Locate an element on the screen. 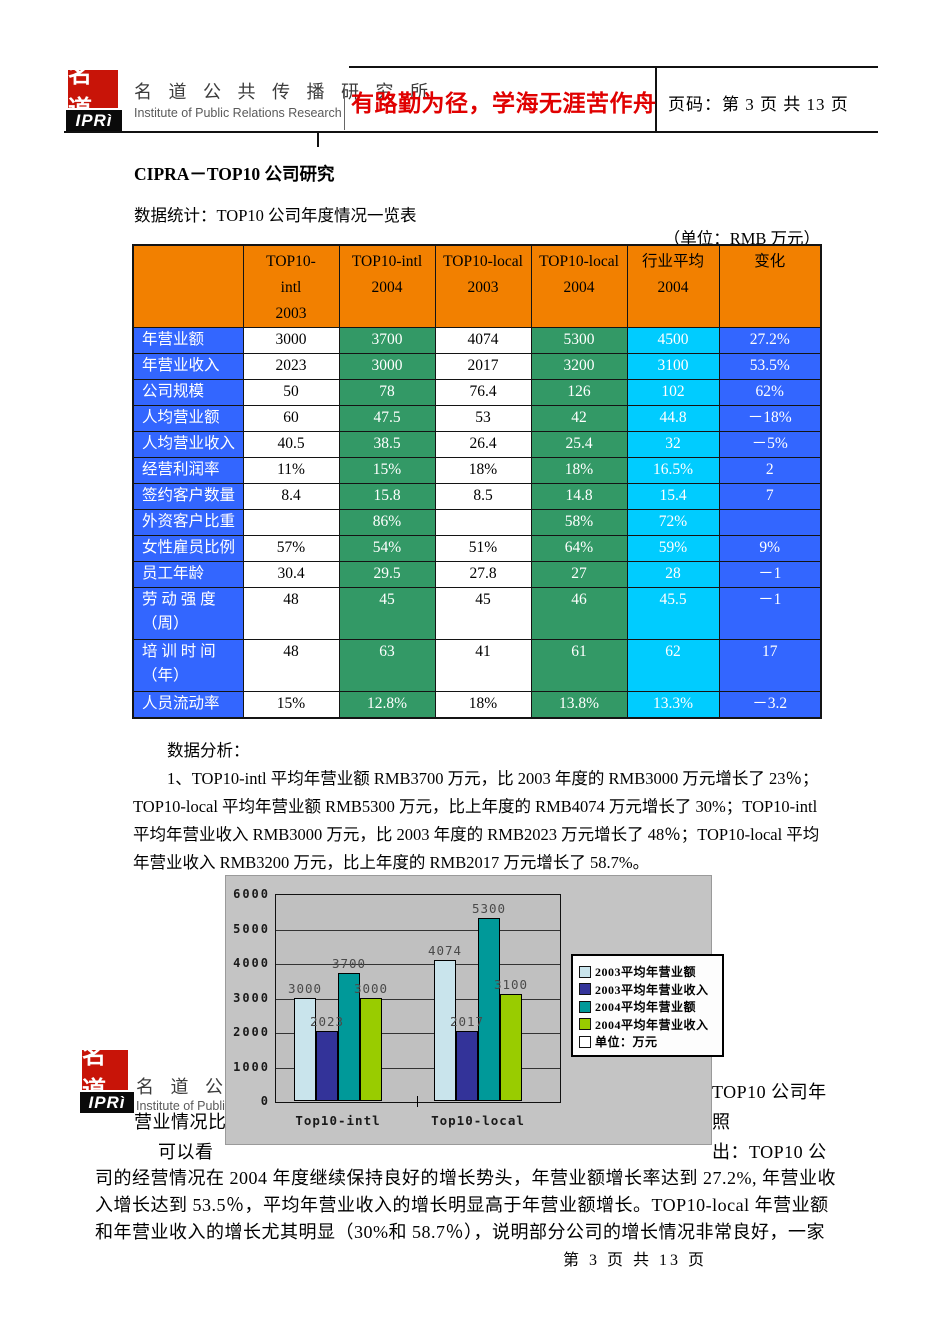 This screenshot has width=950, height=1344. table-cell: 45 is located at coordinates (387, 613).